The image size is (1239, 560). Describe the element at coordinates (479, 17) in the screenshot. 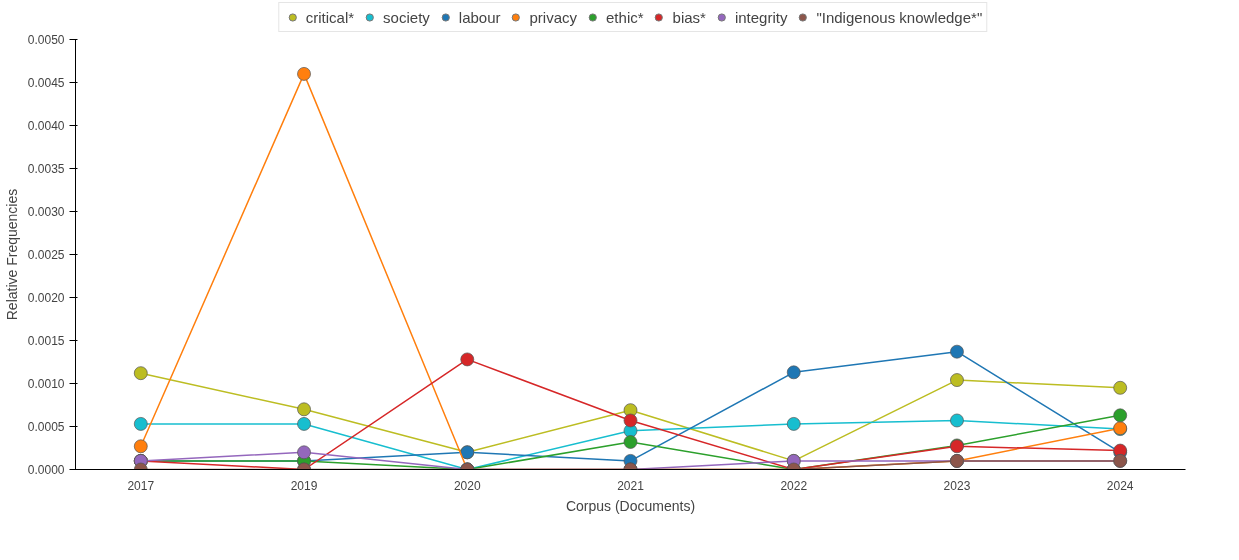

I see `legend-label: labour` at that location.